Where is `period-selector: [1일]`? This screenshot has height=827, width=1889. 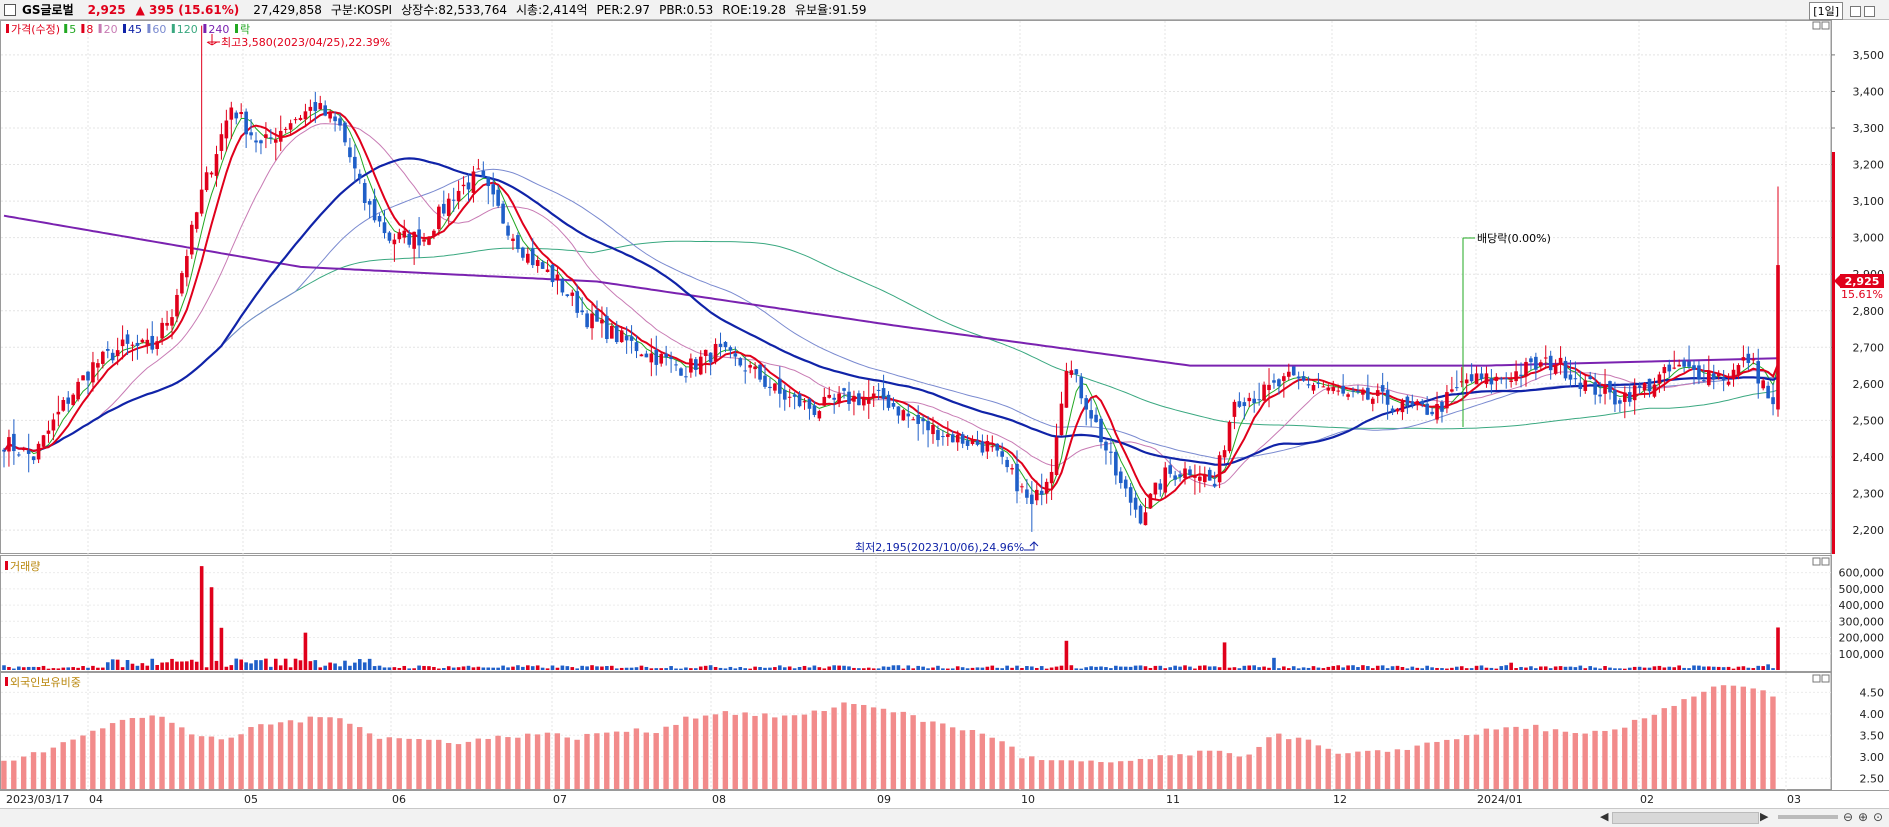
period-selector: [1일] is located at coordinates (1826, 11).